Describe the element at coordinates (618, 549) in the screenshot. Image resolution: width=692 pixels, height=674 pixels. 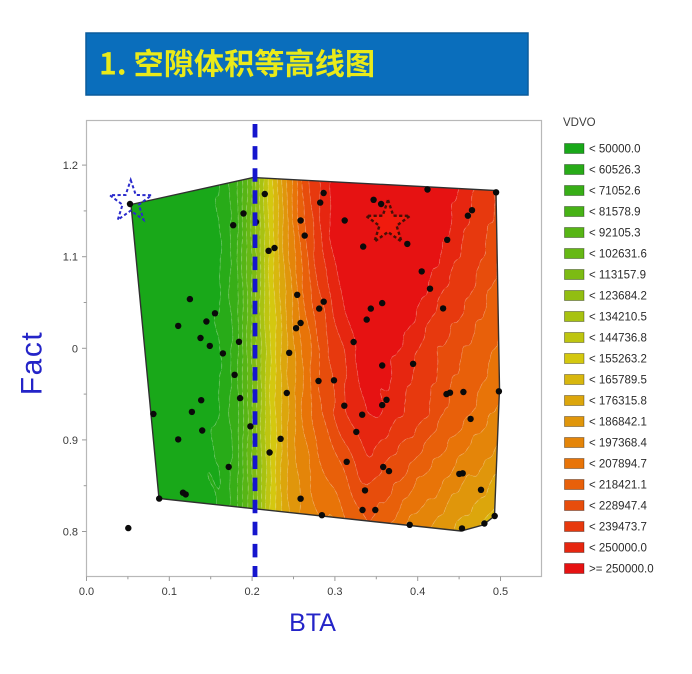
I see `svg-text: < 250000.0` at that location.